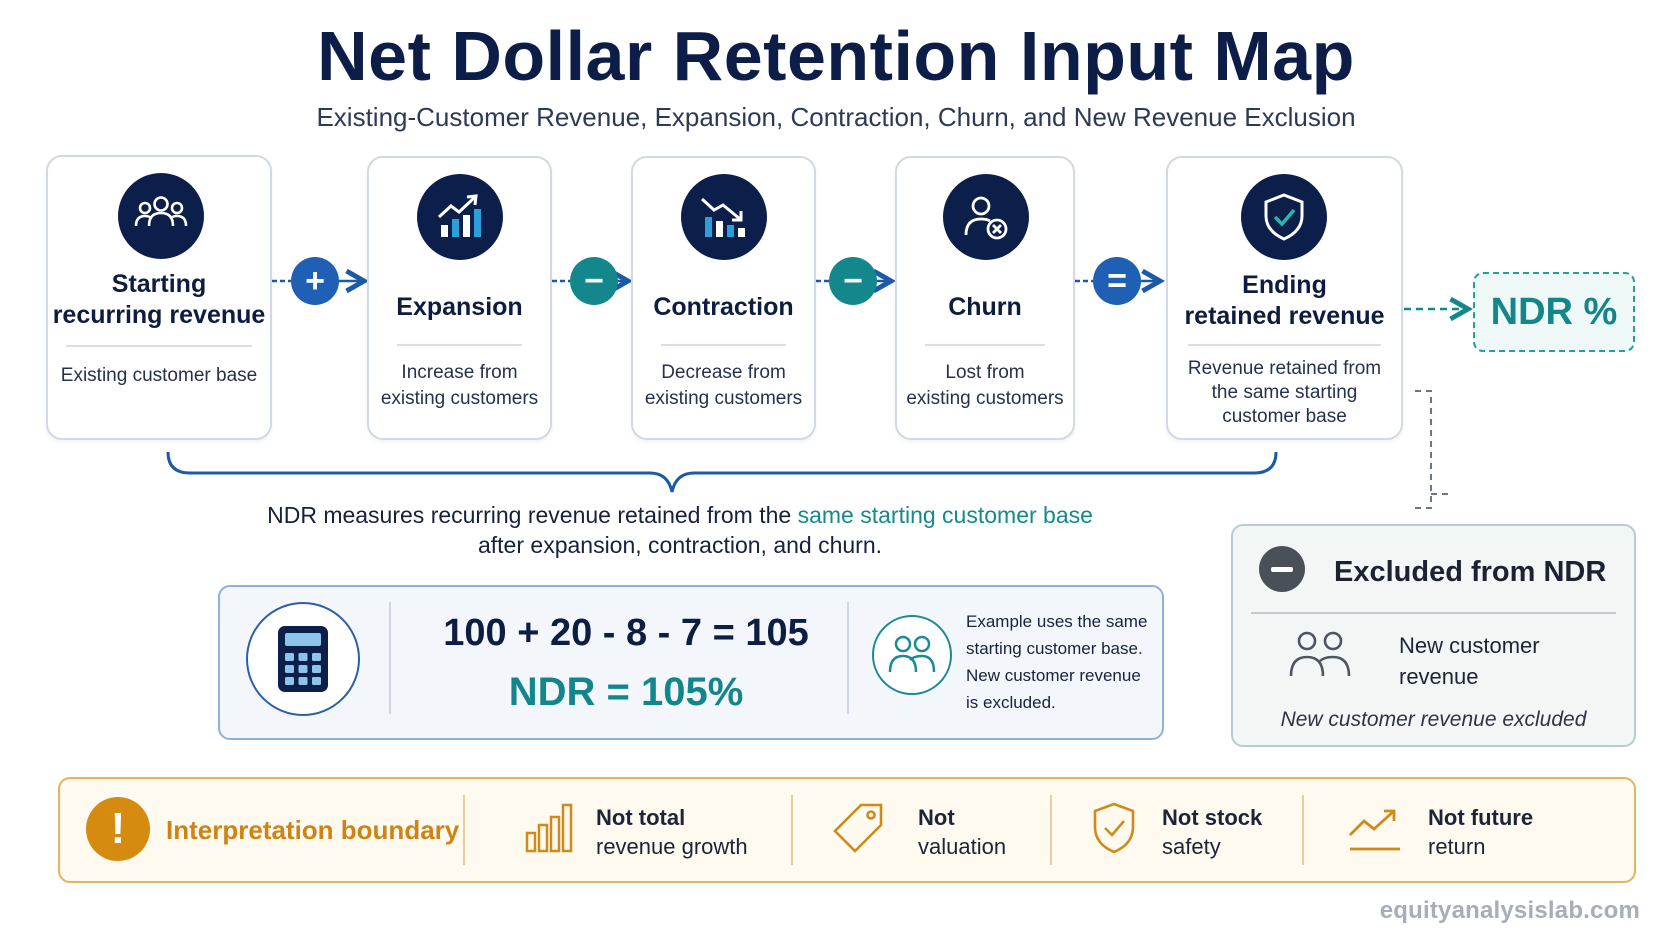 The width and height of the screenshot is (1672, 941). I want to click on step-desc-line1: Increase from, so click(459, 372).